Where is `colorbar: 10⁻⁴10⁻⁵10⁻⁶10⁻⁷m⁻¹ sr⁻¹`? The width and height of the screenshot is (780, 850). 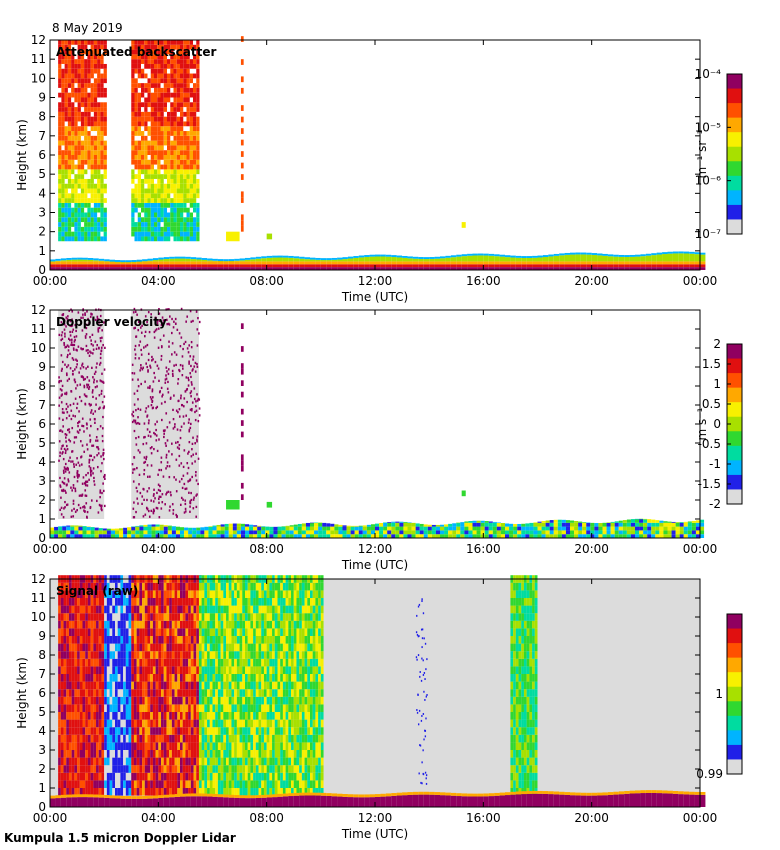 colorbar: 10⁻⁴10⁻⁵10⁻⁶10⁻⁷m⁻¹ sr⁻¹ is located at coordinates (719, 154).